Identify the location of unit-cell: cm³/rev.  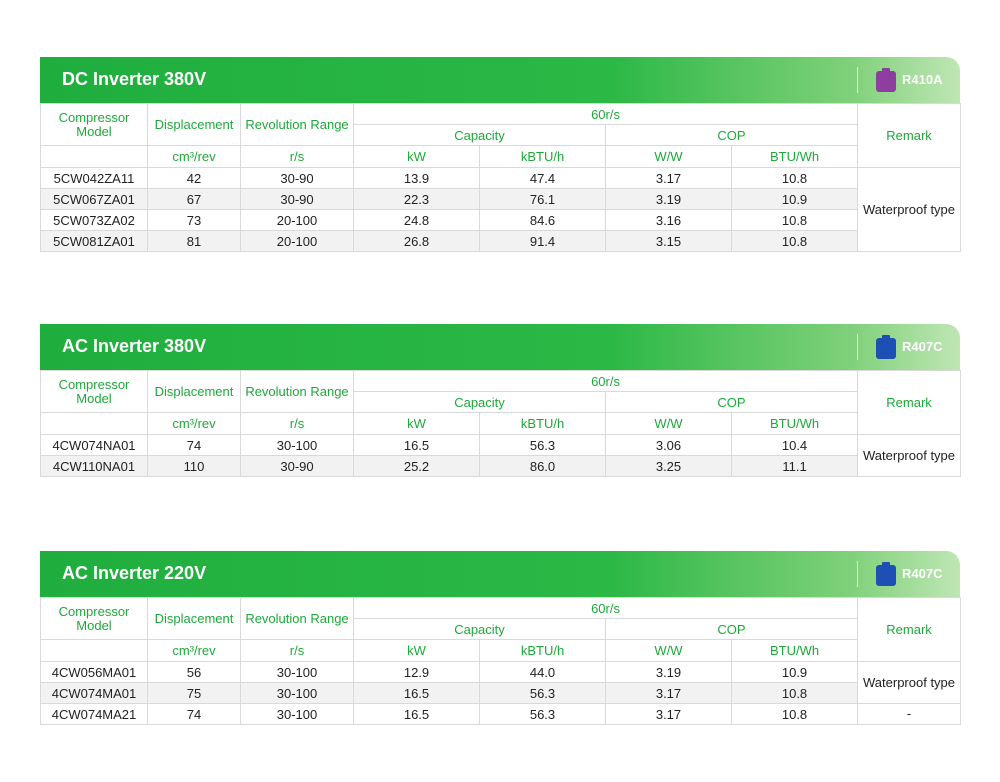
(194, 423).